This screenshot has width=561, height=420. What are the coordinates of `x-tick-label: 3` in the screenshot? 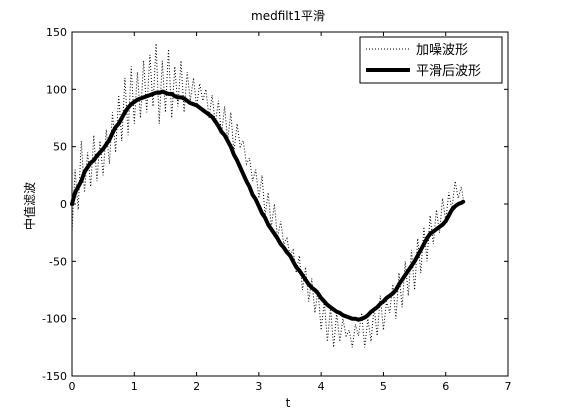 It's located at (258, 386).